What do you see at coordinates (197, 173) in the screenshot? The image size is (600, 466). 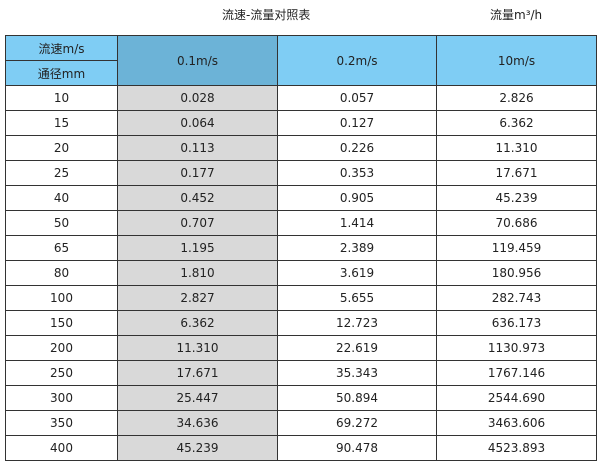 I see `flow-cell: 0.177` at bounding box center [197, 173].